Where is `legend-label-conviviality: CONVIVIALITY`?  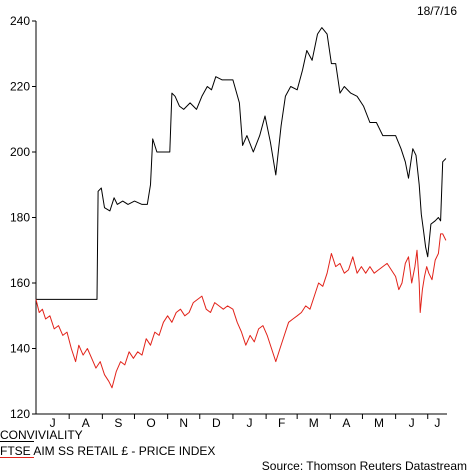
legend-label-conviviality: CONVIVIALITY is located at coordinates (41, 435).